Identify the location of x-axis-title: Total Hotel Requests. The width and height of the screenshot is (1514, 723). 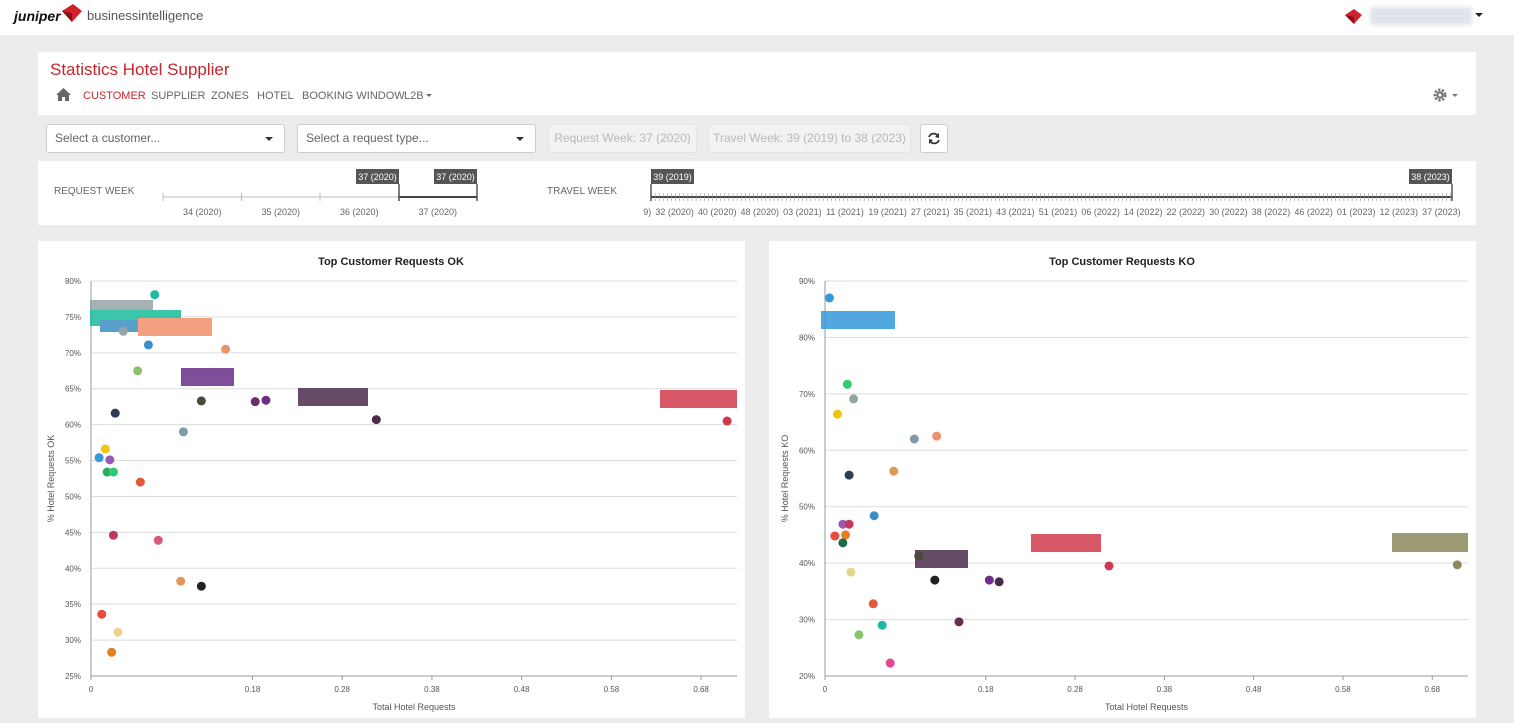
(1147, 707).